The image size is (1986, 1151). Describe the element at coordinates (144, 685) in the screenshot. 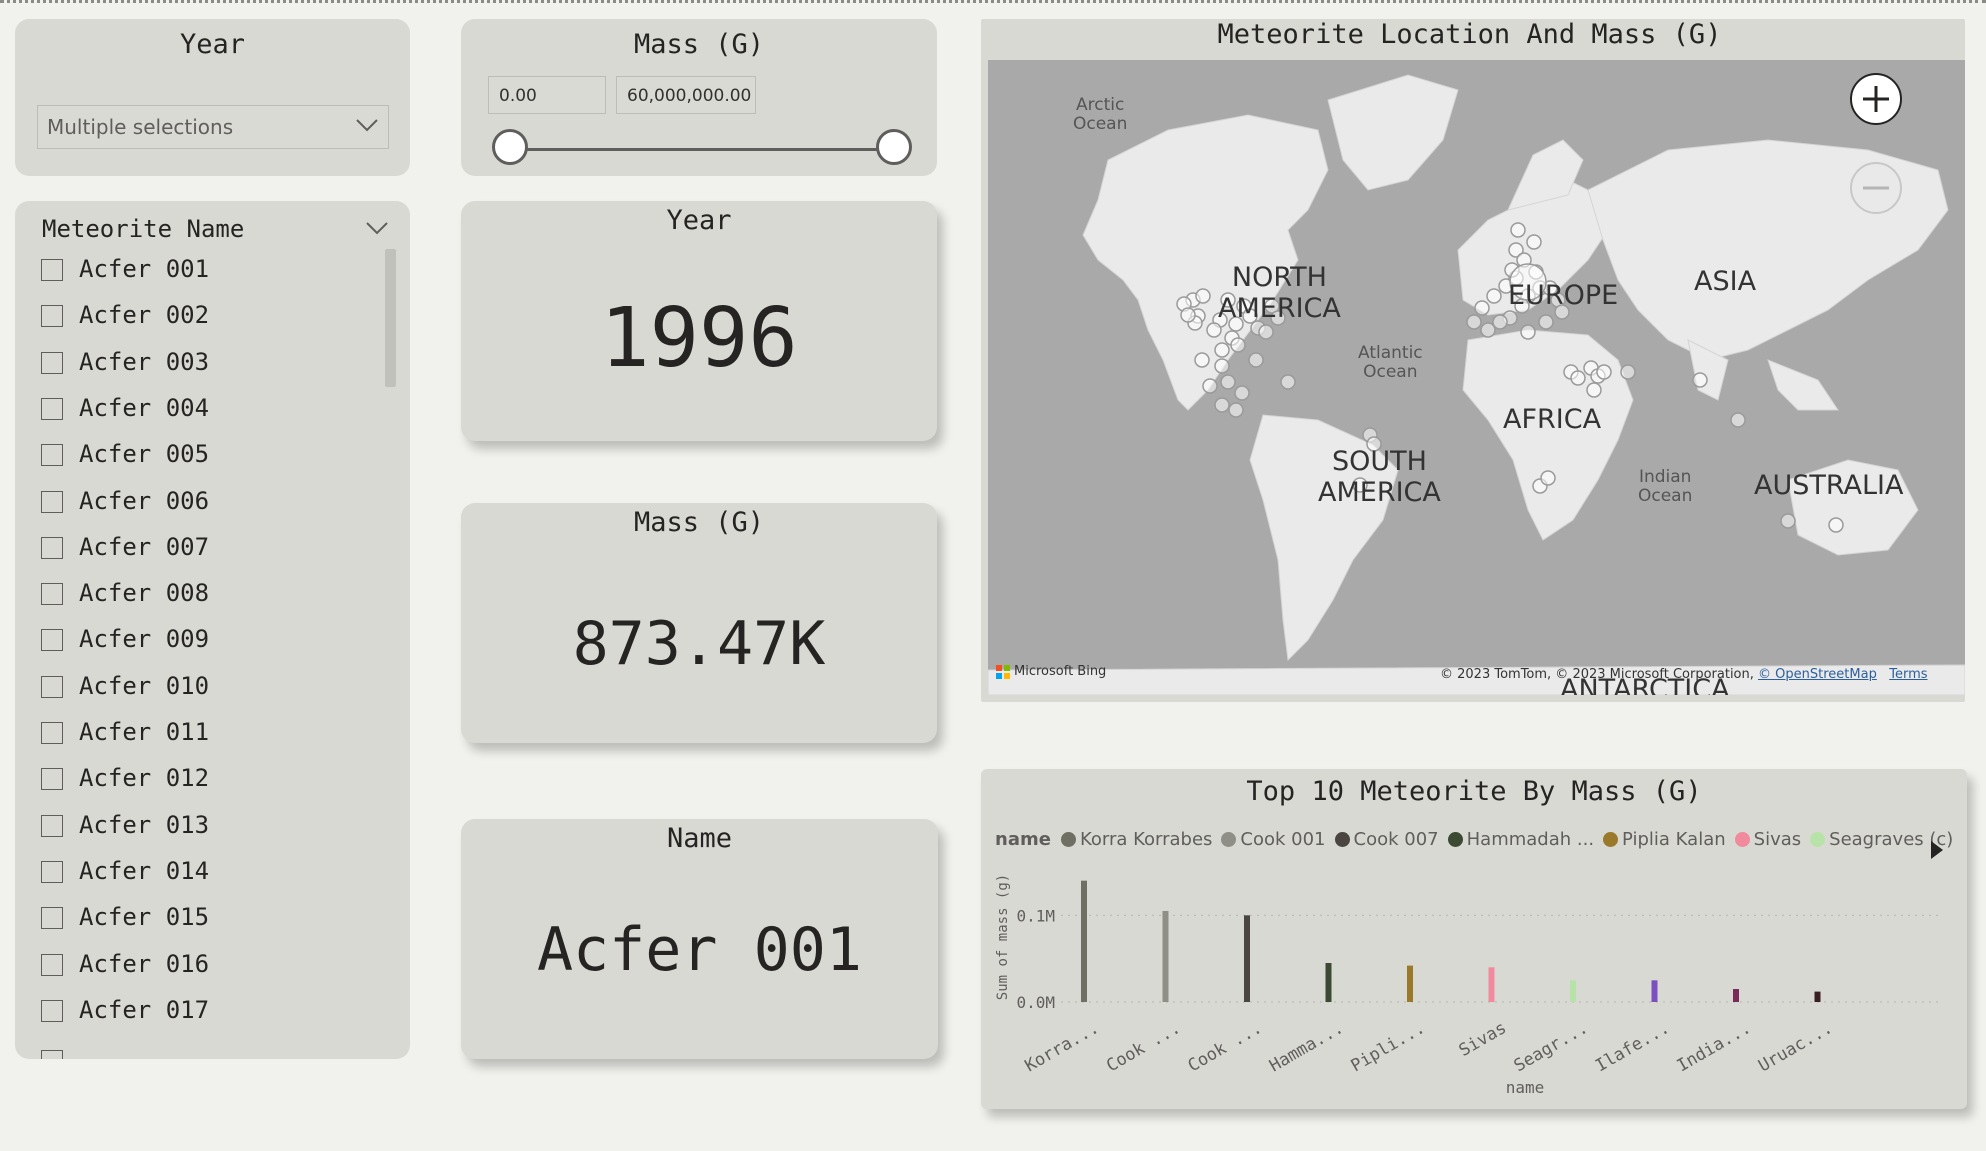

I see `list-item-label: Acfer 010` at that location.